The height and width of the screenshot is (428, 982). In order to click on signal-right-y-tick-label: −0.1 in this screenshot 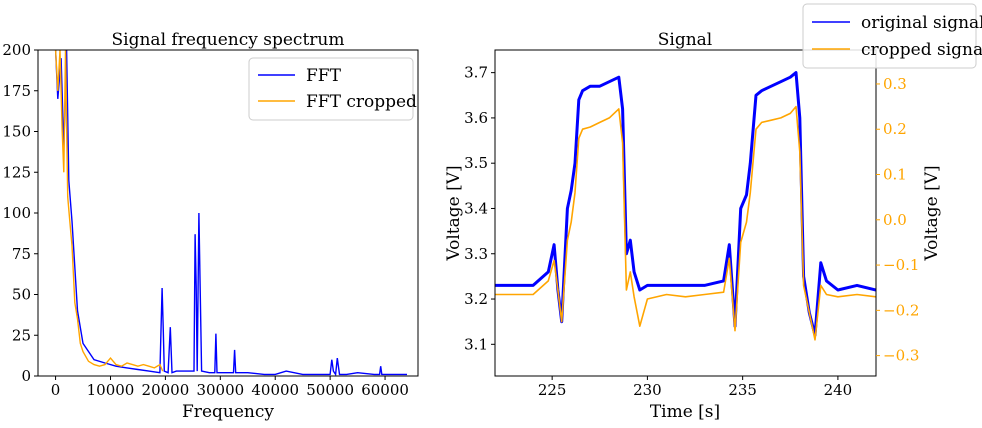, I will do `click(901, 265)`.